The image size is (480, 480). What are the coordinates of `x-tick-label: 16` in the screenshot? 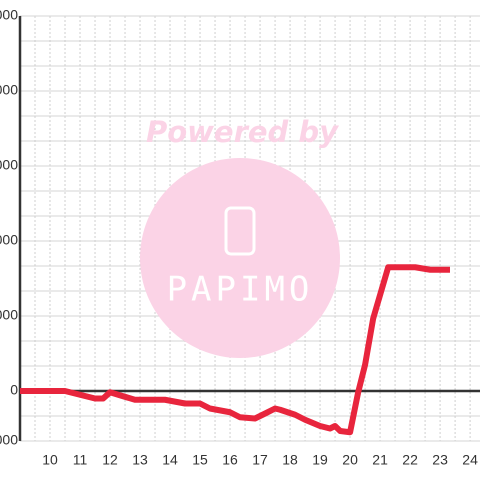 It's located at (230, 460).